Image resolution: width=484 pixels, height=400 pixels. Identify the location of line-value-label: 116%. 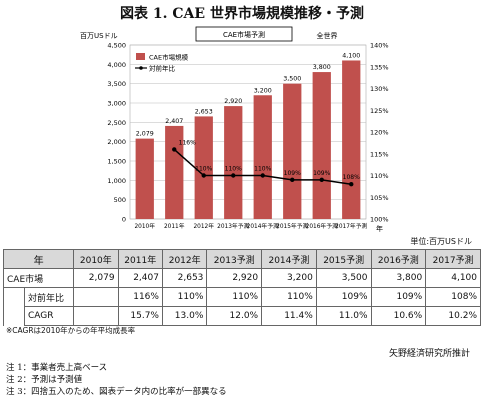
(187, 142).